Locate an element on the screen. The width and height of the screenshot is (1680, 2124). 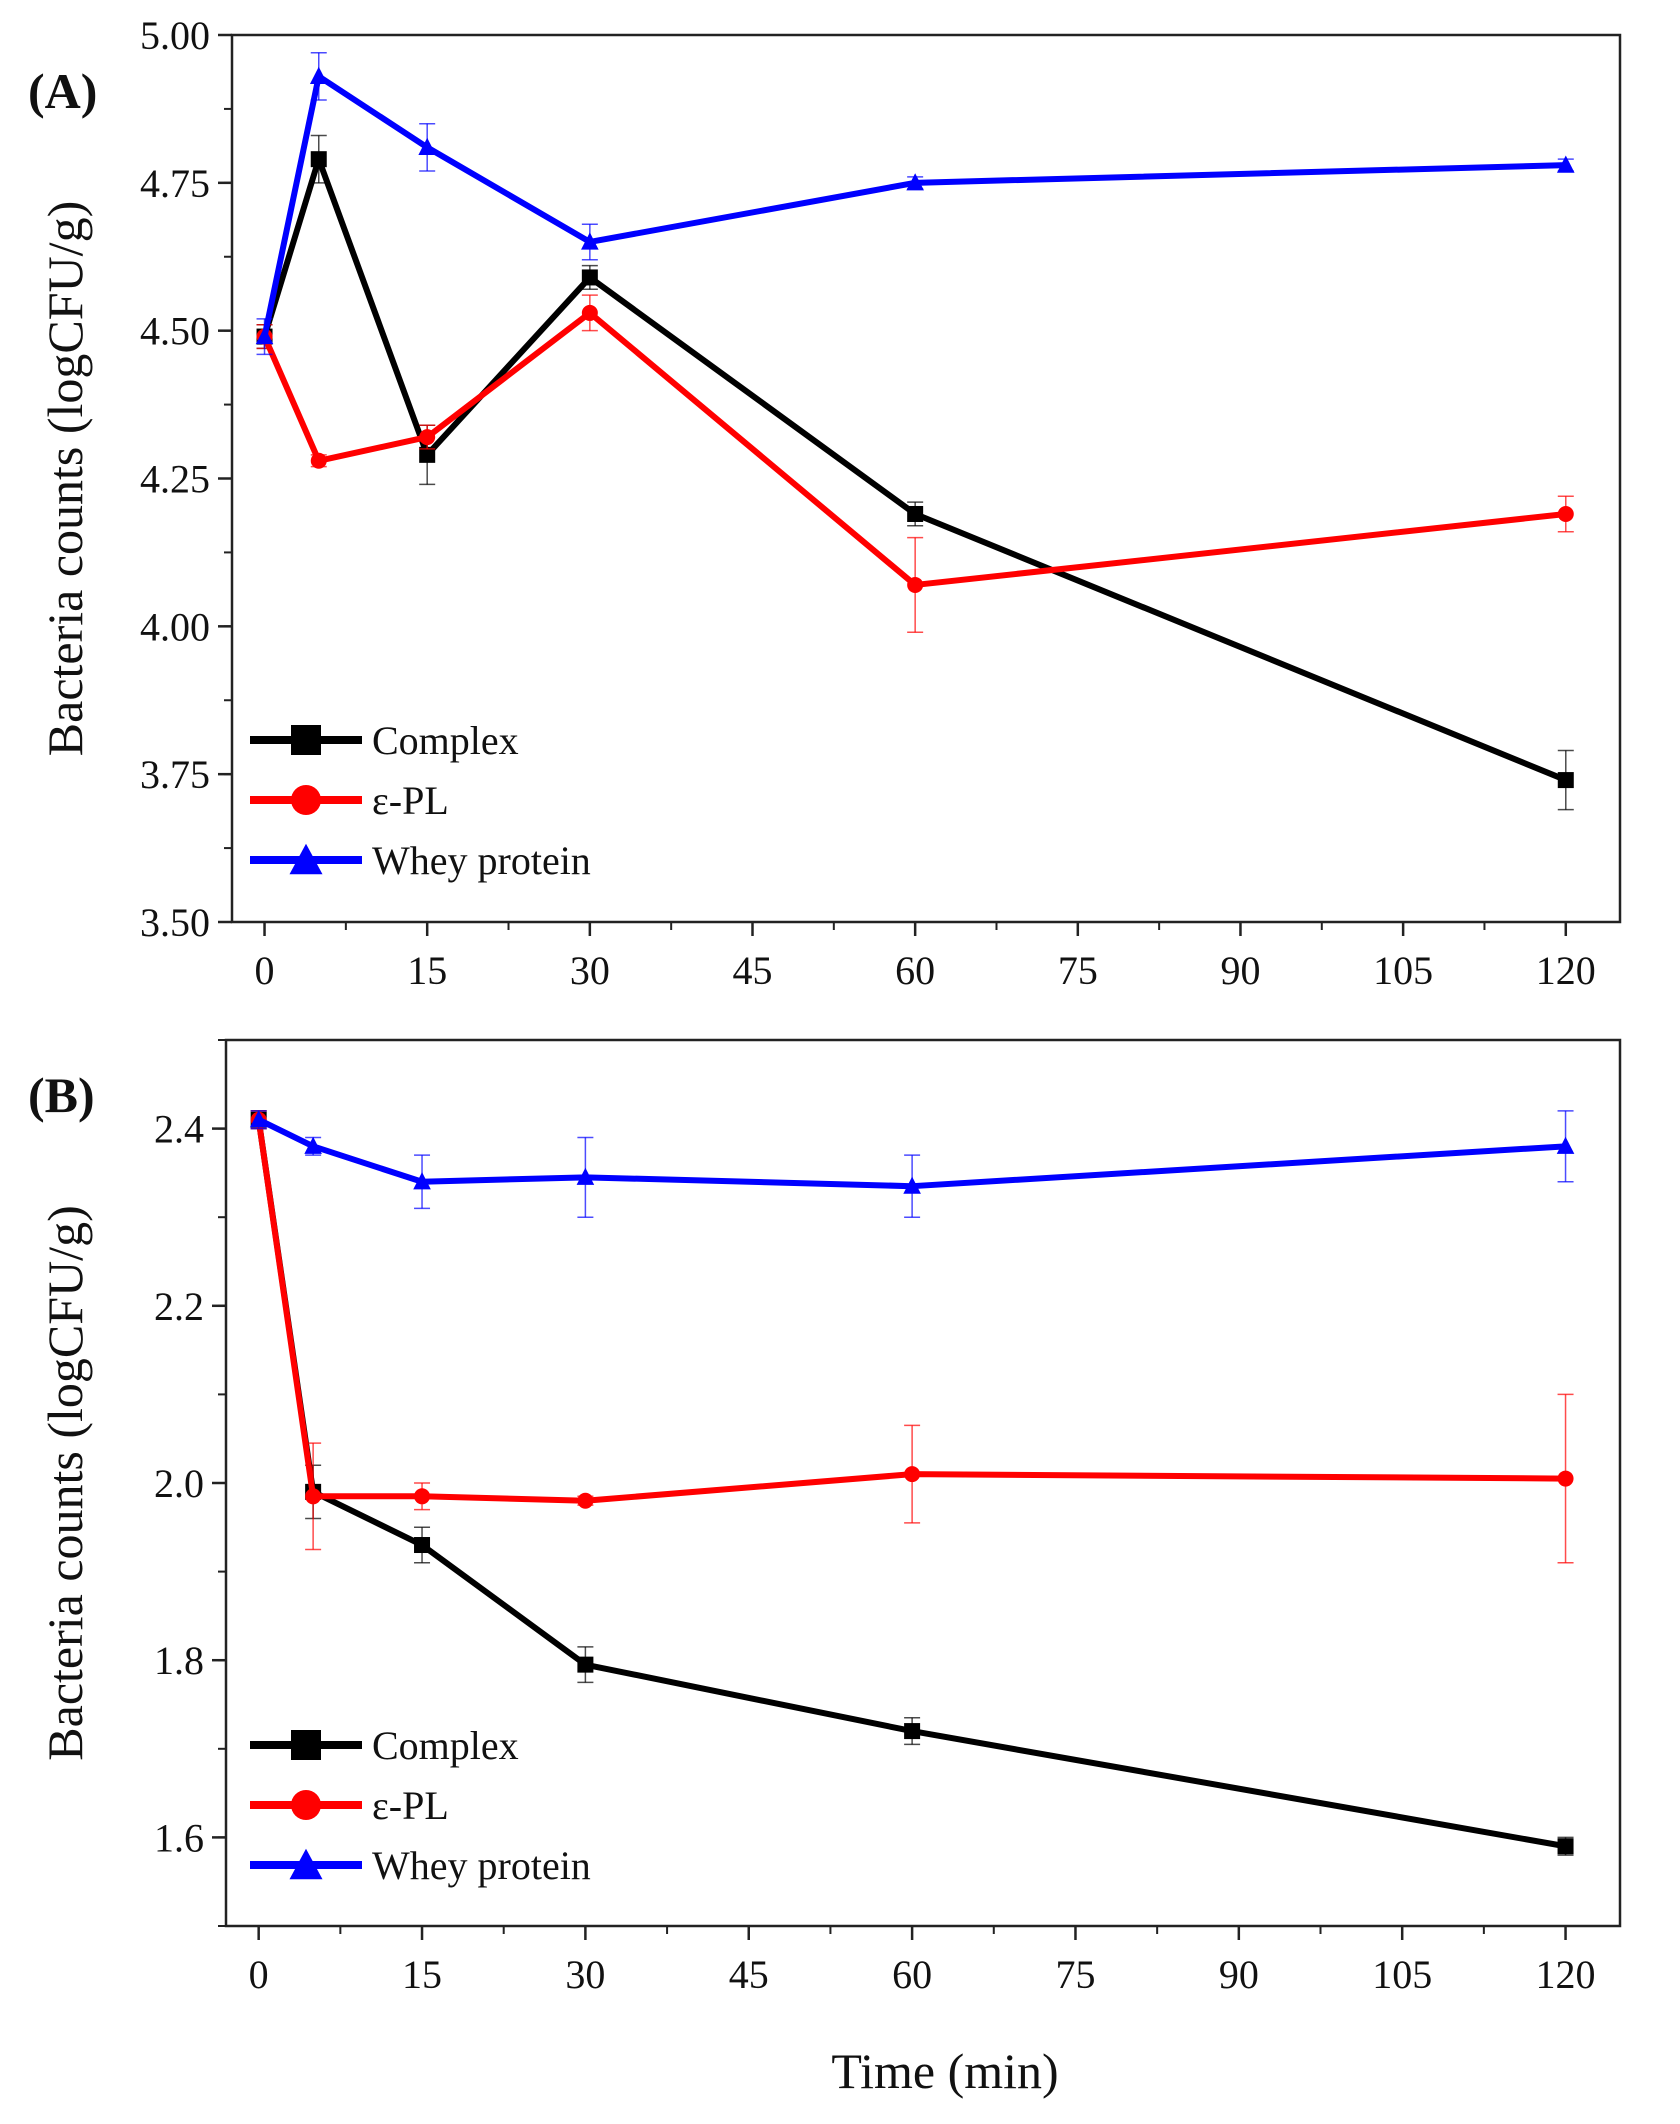
y-tick-label: 4.00 is located at coordinates (175, 626).